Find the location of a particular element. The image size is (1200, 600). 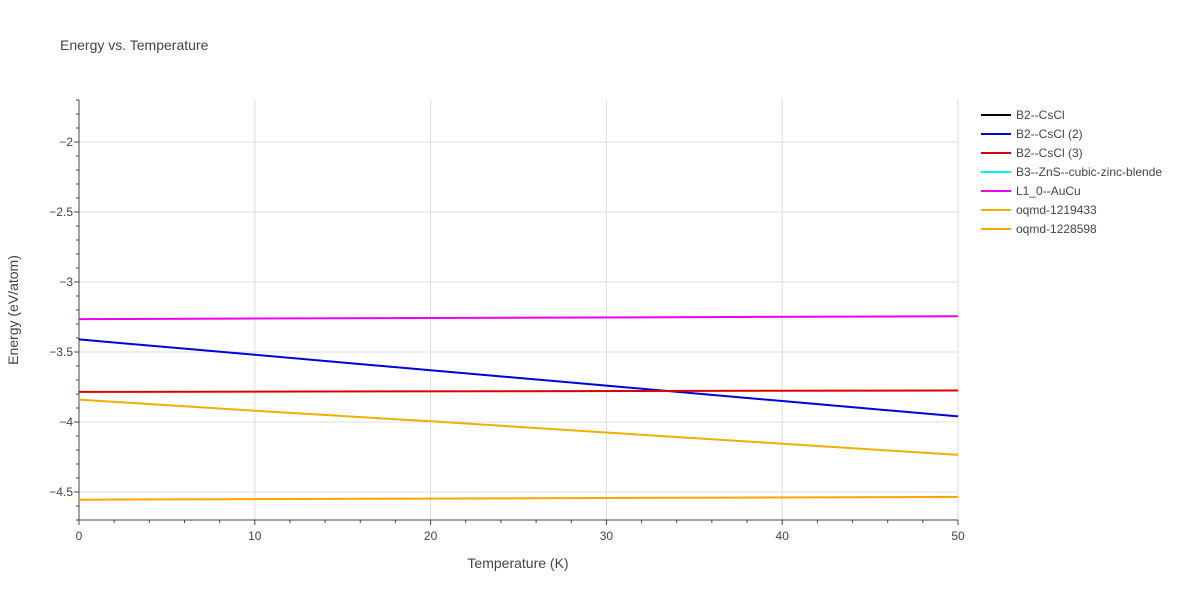

x-tick-label: 0 is located at coordinates (79, 536).